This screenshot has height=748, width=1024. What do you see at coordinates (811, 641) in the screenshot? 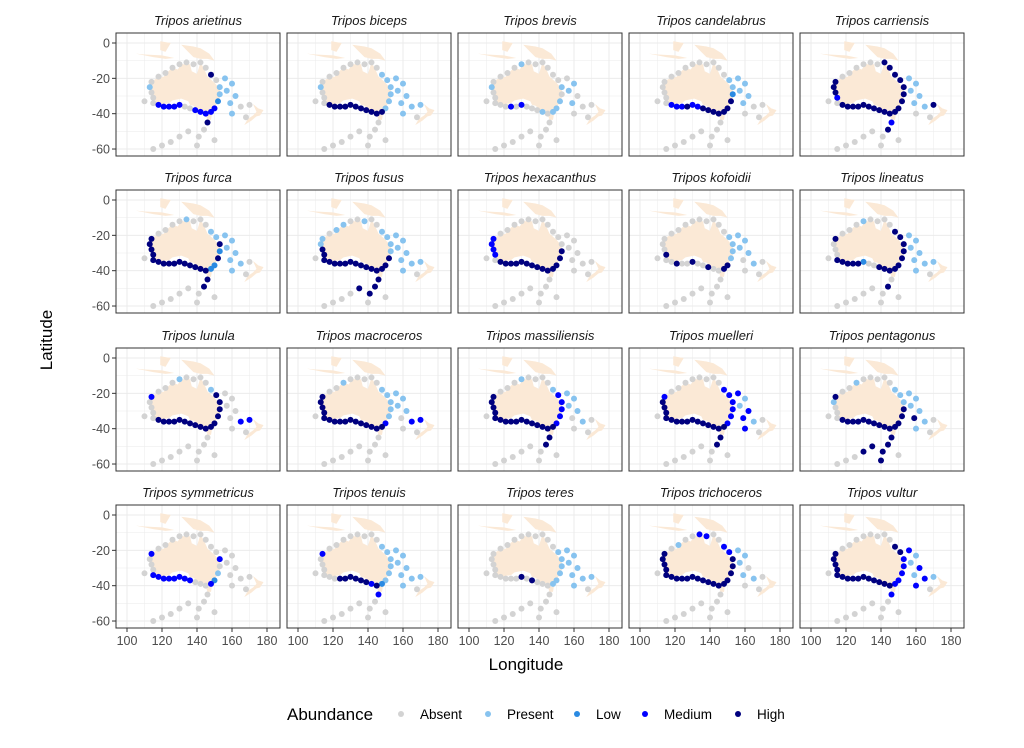
I see `x-tick-label: 100` at bounding box center [811, 641].